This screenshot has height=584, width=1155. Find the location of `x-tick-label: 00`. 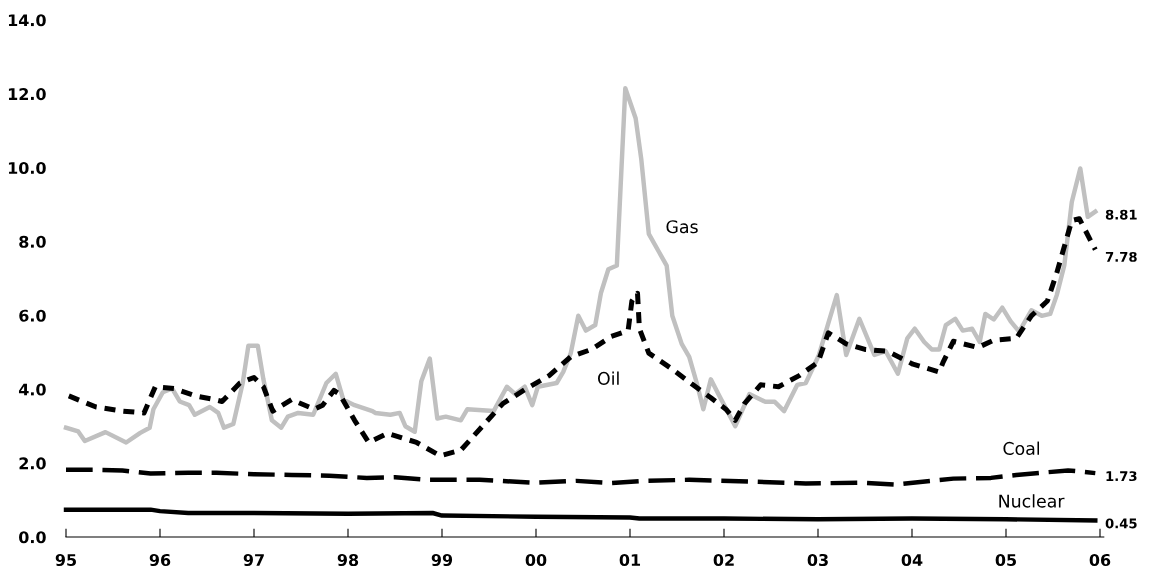

x-tick-label: 00 is located at coordinates (536, 560).